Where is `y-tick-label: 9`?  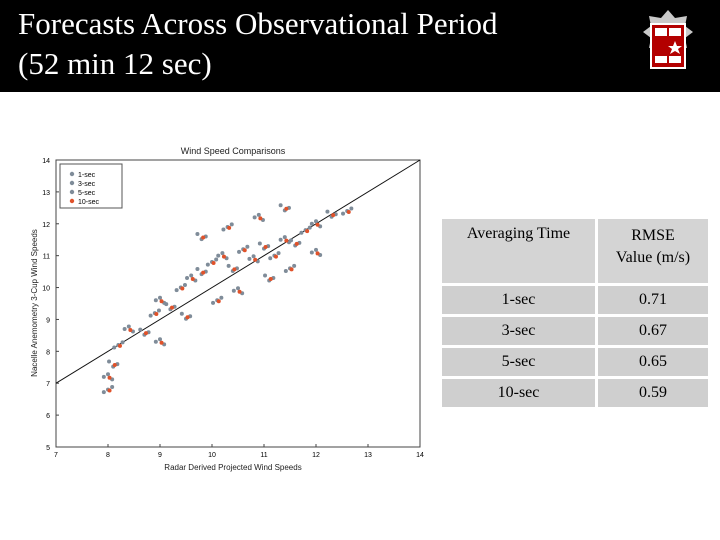
y-tick-label: 9 is located at coordinates (48, 320).